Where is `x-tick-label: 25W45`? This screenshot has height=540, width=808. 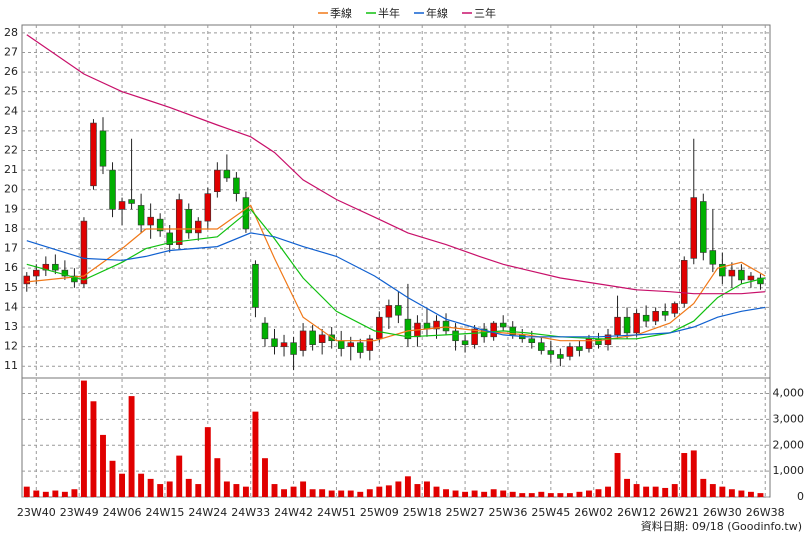 x-tick-label: 25W45 is located at coordinates (550, 512).